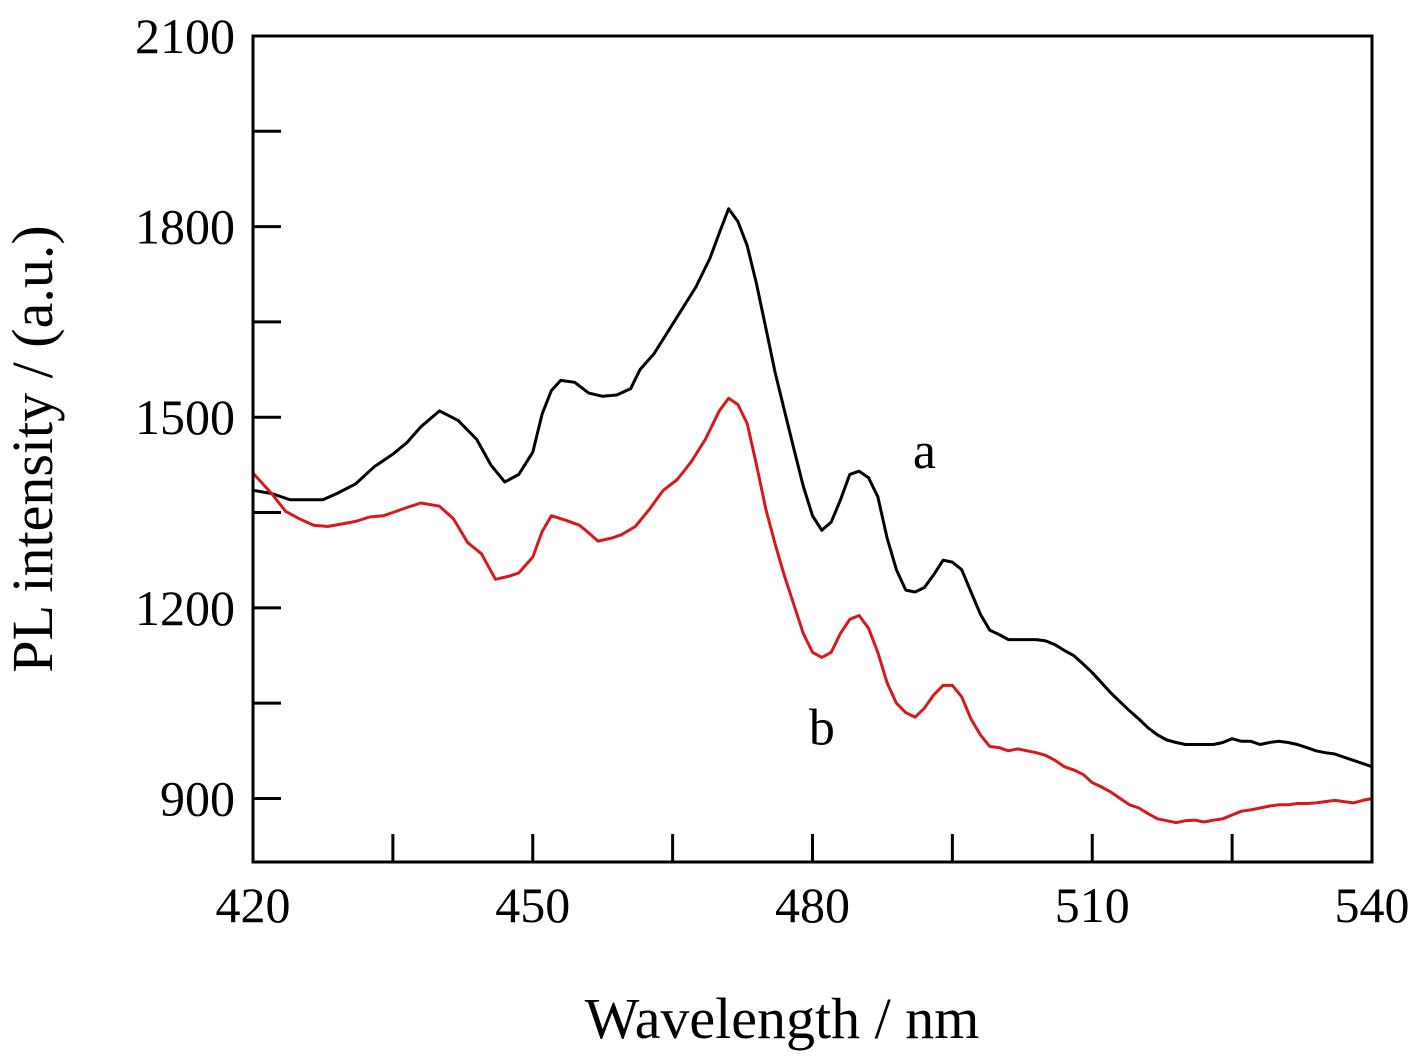 The image size is (1416, 1058). Describe the element at coordinates (185, 417) in the screenshot. I see `y-tick-label: 1500` at that location.